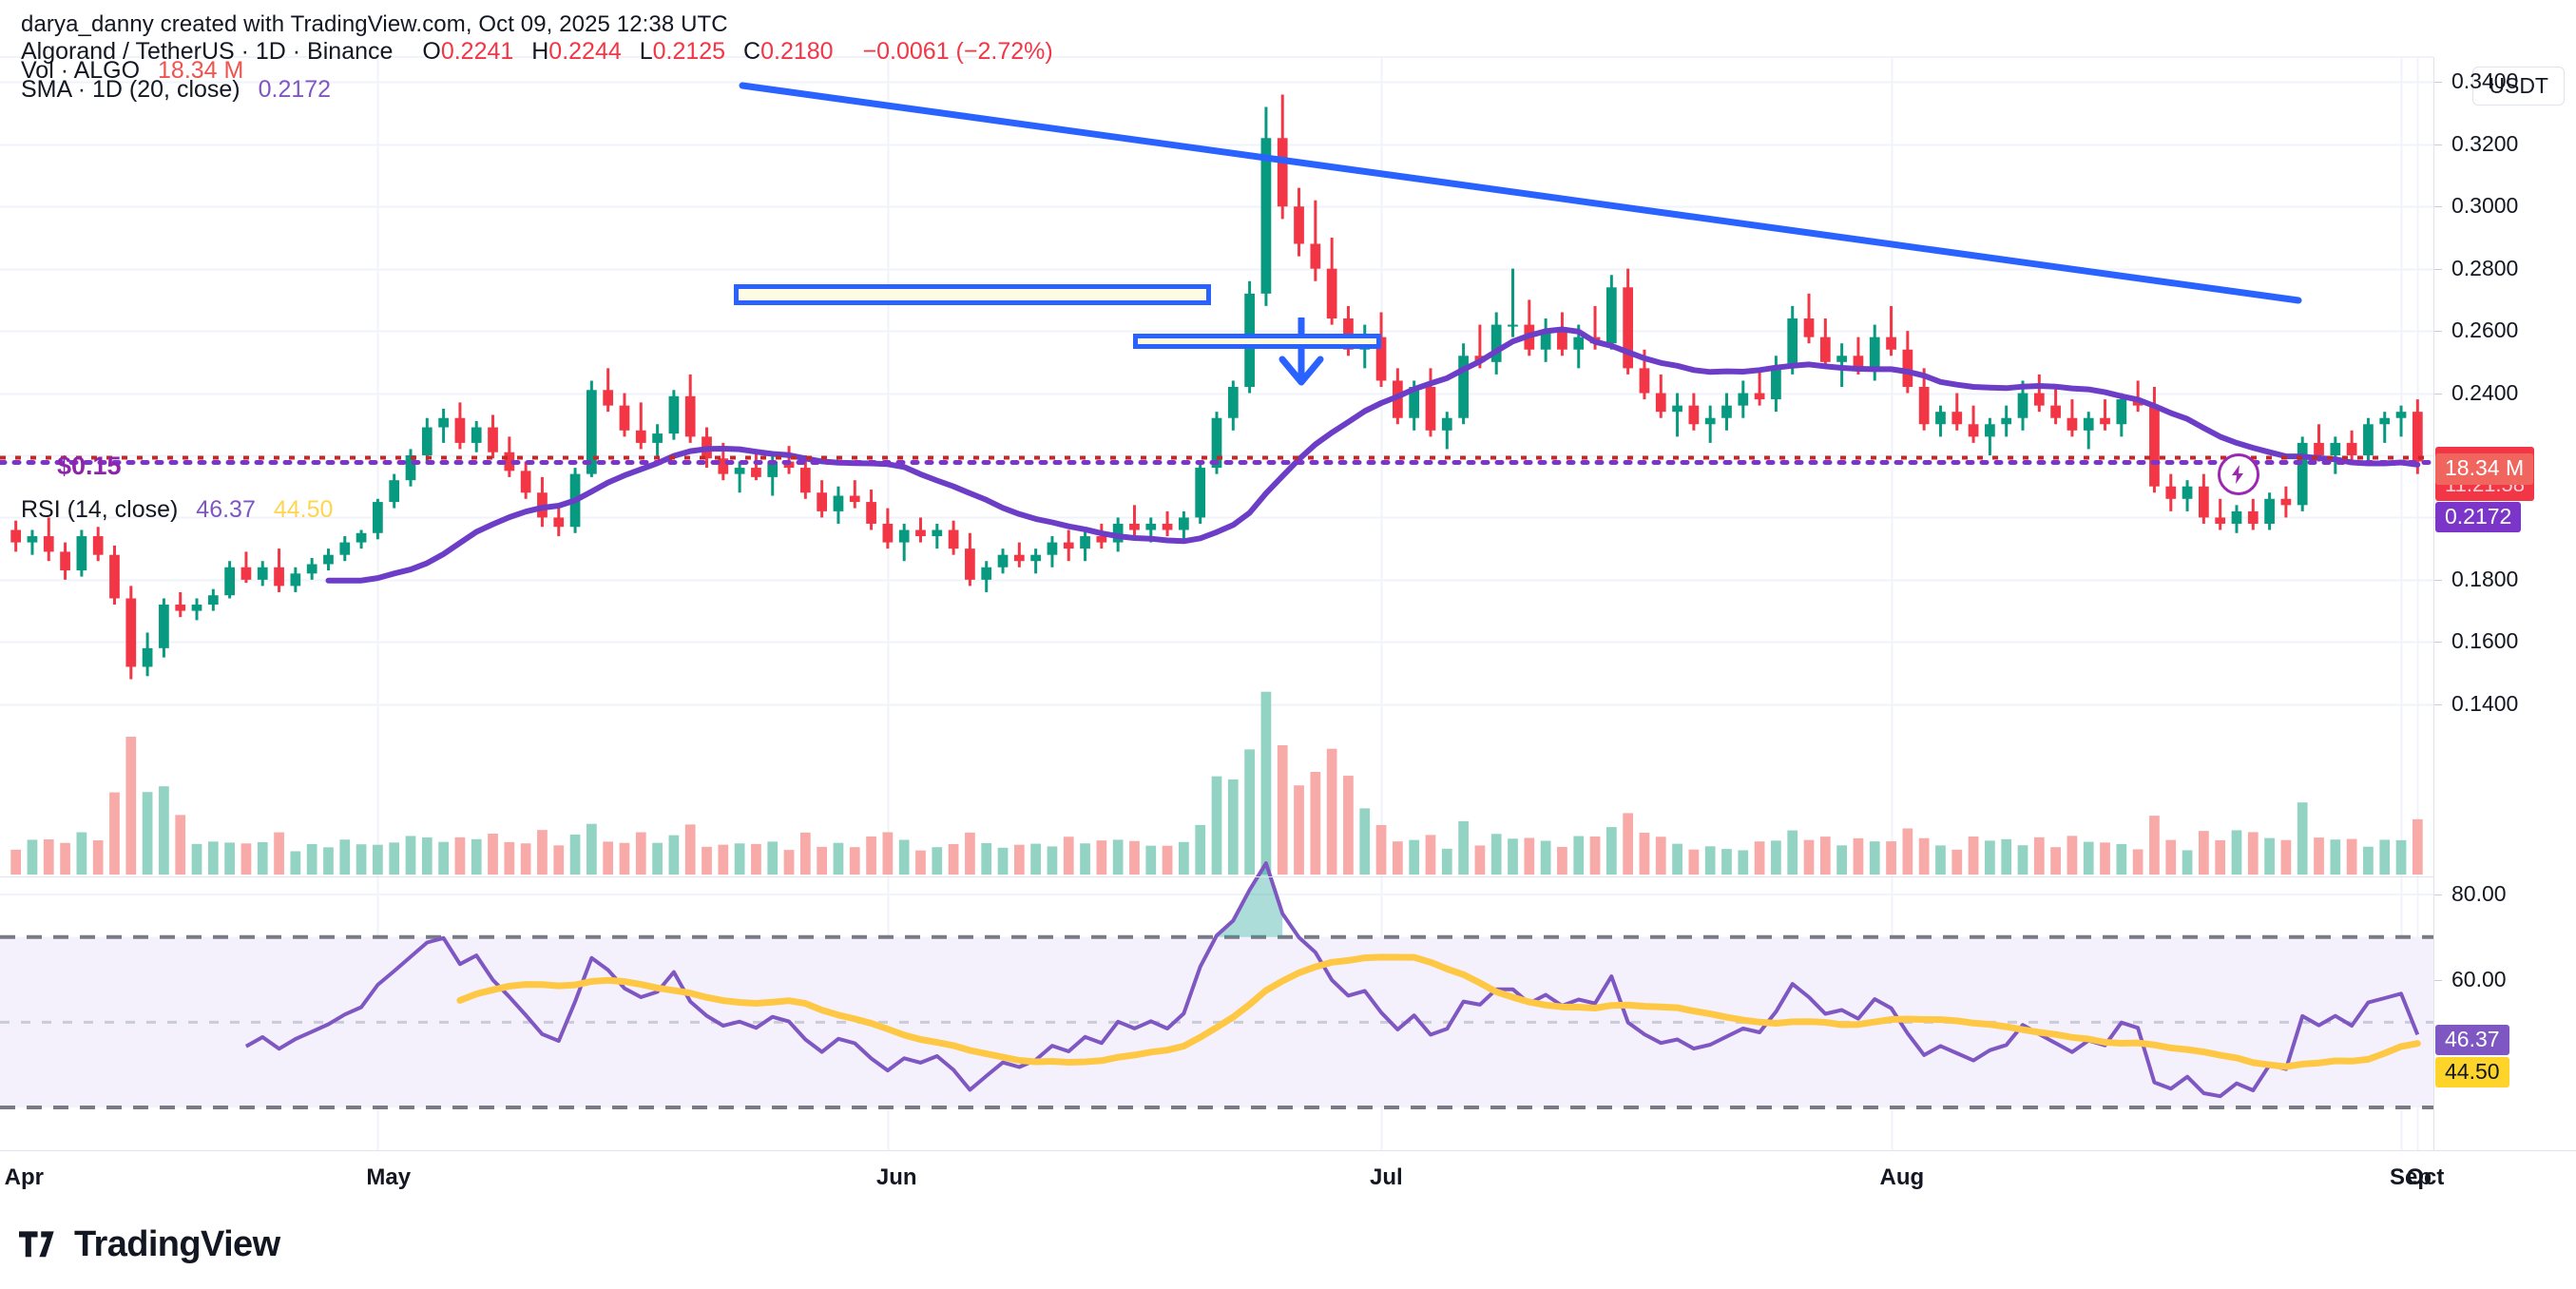 The image size is (2576, 1289). What do you see at coordinates (2485, 392) in the screenshot?
I see `price-tick-0.2400: 0.2400` at bounding box center [2485, 392].